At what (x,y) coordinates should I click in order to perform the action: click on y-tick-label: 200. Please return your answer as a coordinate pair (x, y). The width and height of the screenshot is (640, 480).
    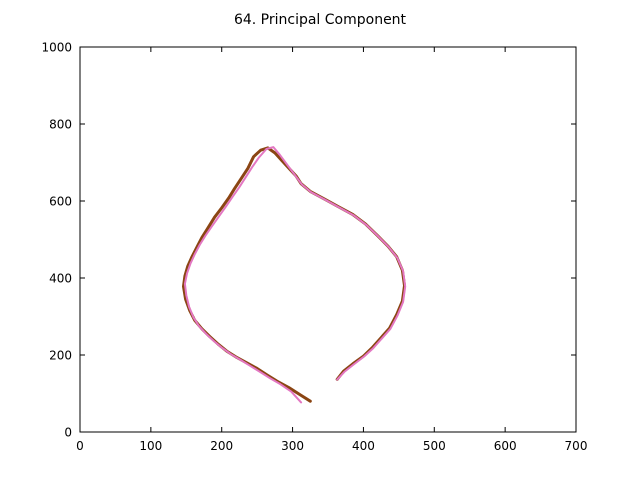
    Looking at the image, I should click on (60, 356).